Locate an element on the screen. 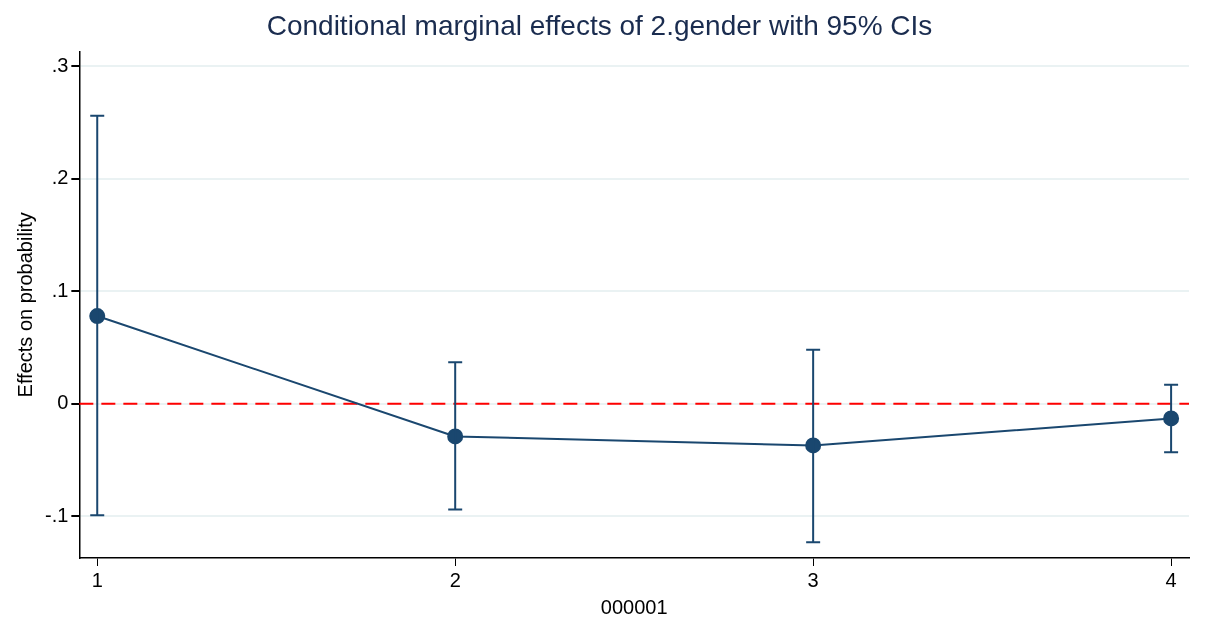 Image resolution: width=1211 pixels, height=624 pixels. chart-title: Conditional marginal effects of 2.gender with 95% CIs is located at coordinates (599, 25).